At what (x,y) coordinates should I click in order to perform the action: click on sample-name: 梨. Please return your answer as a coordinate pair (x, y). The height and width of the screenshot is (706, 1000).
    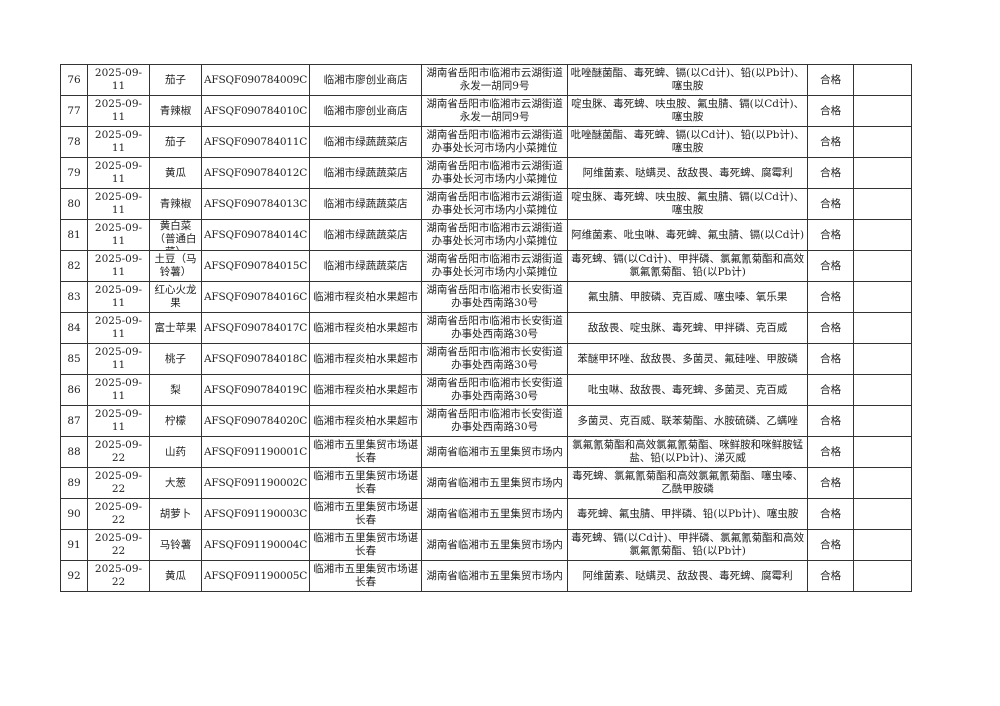
    Looking at the image, I should click on (175, 389).